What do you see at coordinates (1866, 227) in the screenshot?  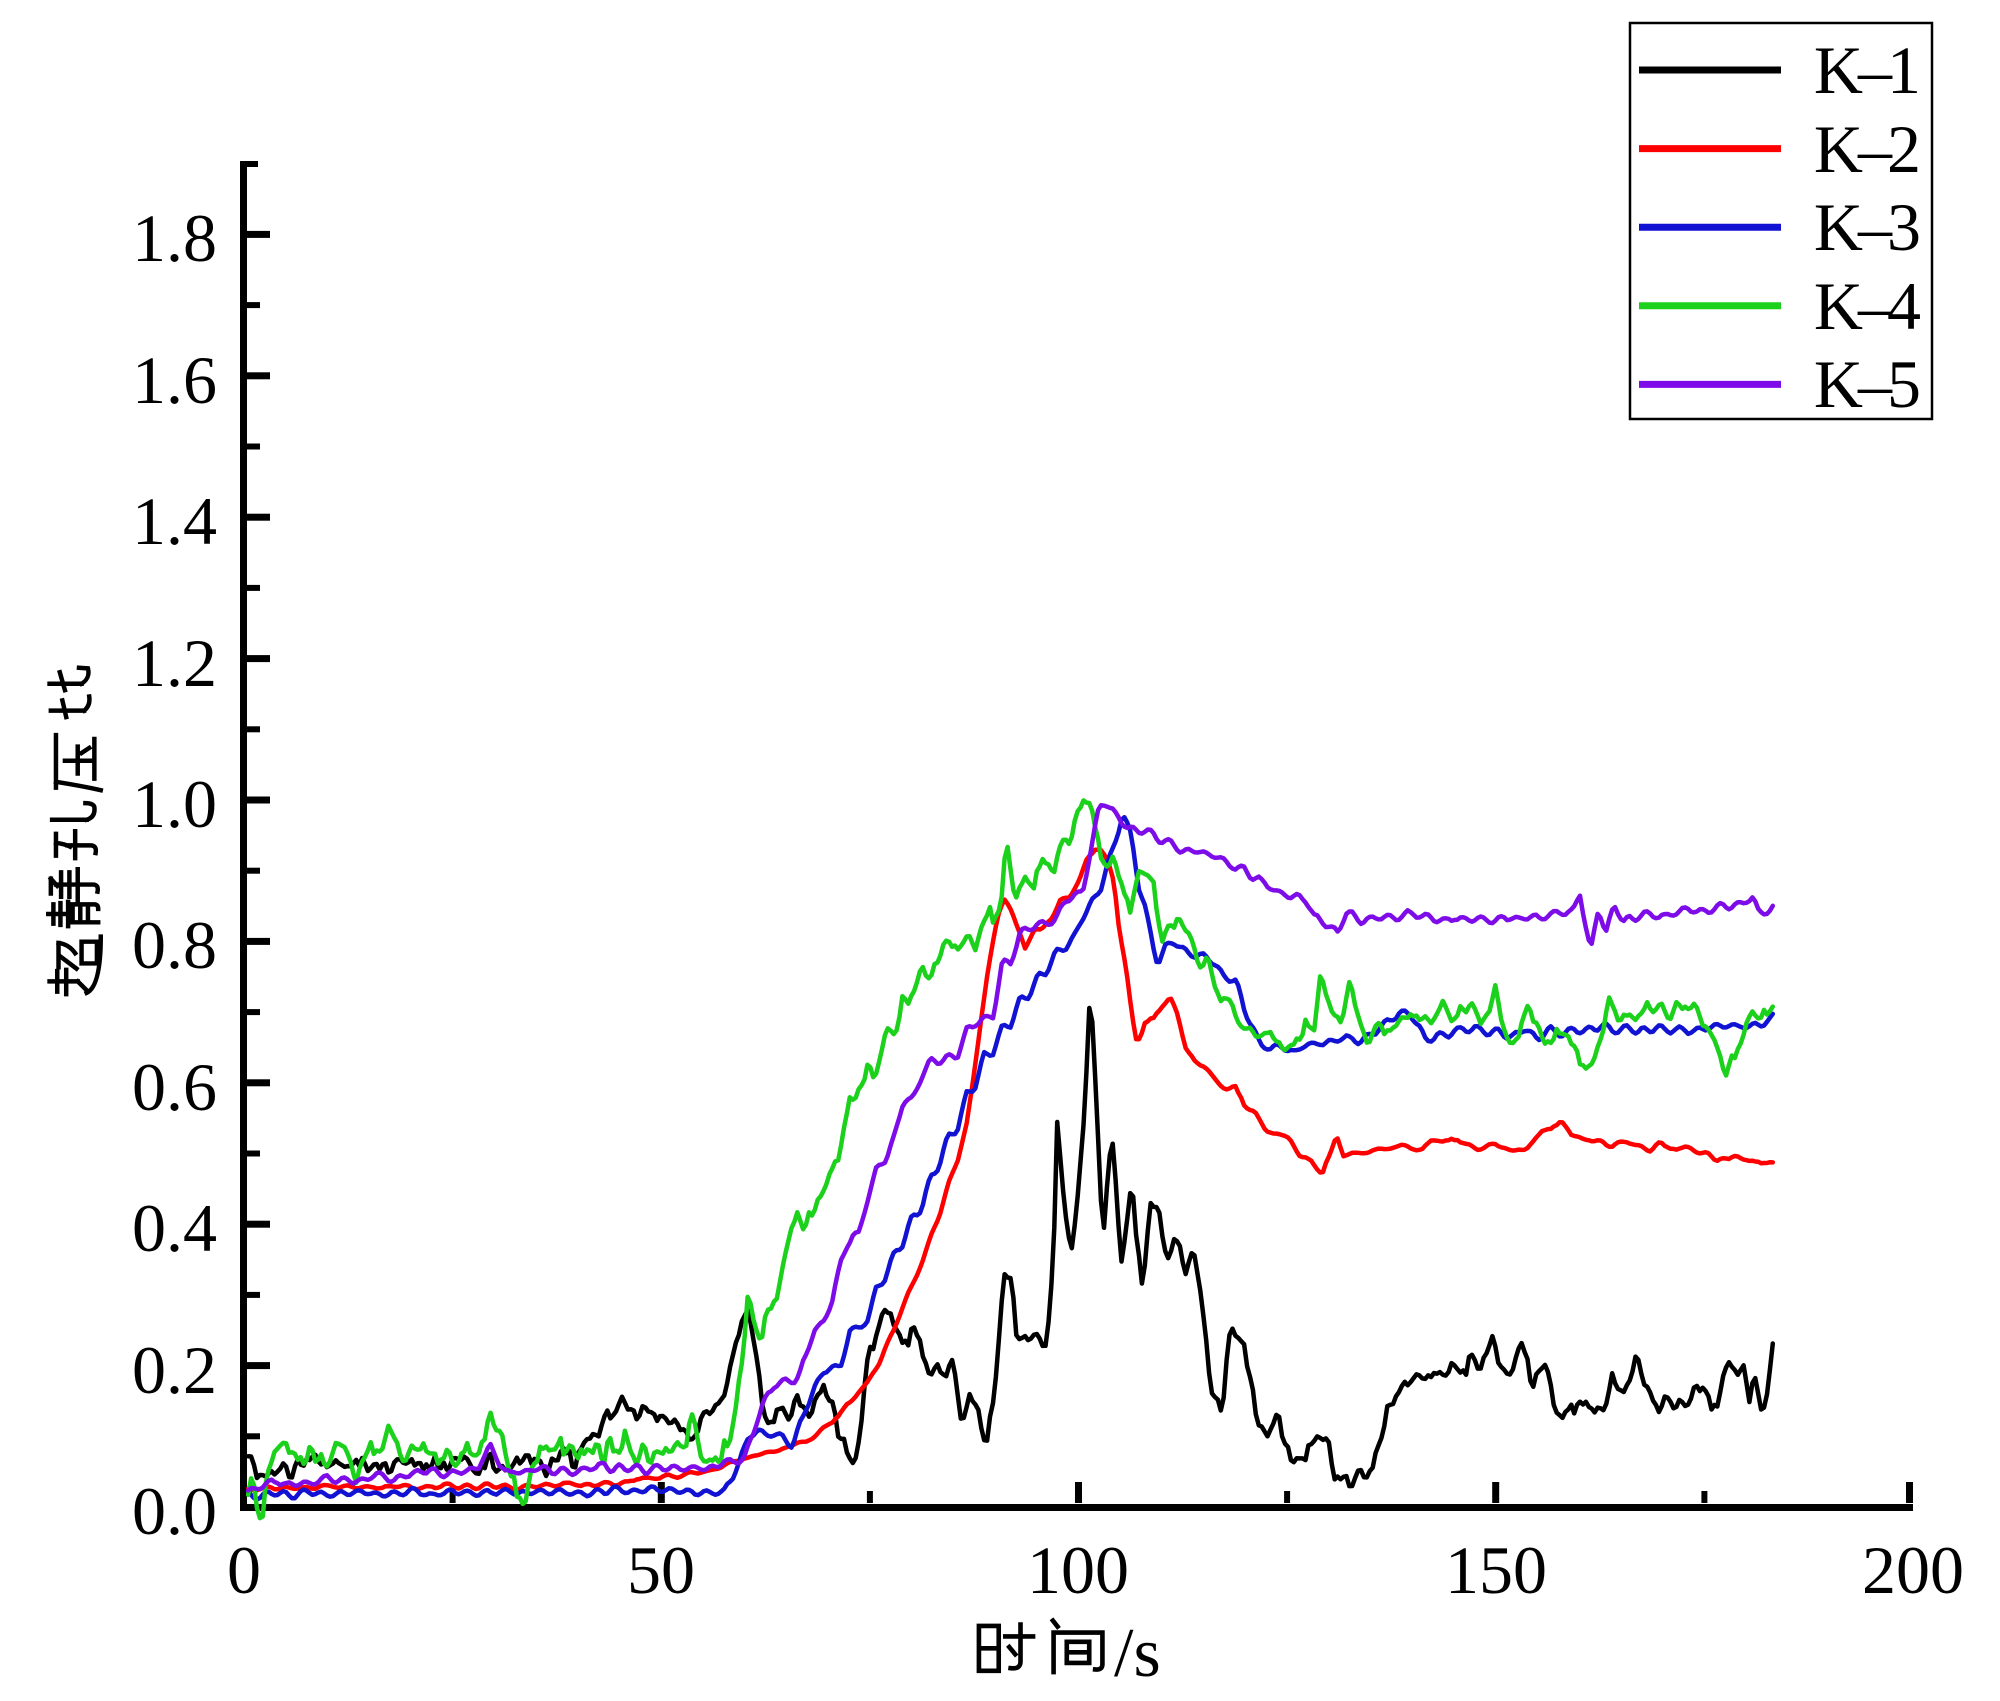 I see `svg-text: K–3` at bounding box center [1866, 227].